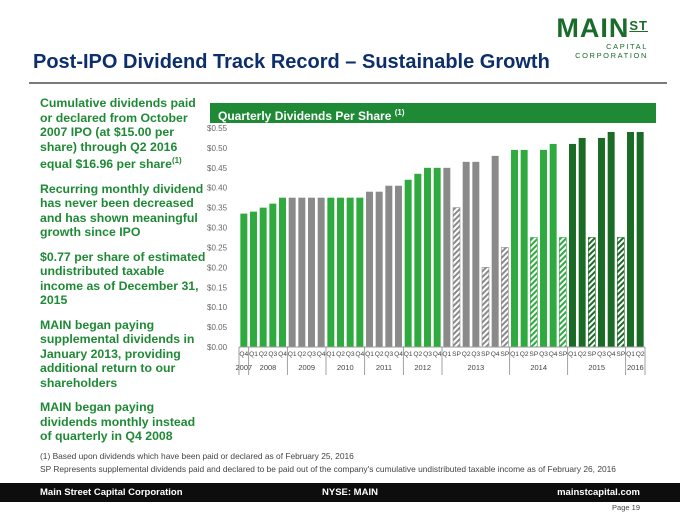 Image resolution: width=680 pixels, height=514 pixels. What do you see at coordinates (593, 37) in the screenshot?
I see `company-logo: MAINST CAPITAL CORPORATION` at bounding box center [593, 37].